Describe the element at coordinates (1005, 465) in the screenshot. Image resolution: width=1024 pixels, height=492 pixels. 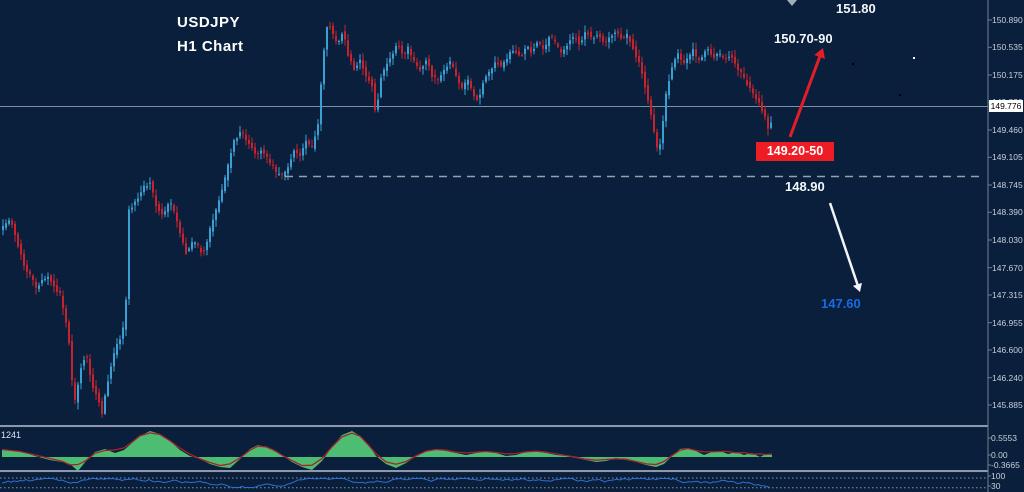
I see `oscillator-scale-min: -0.3665` at that location.